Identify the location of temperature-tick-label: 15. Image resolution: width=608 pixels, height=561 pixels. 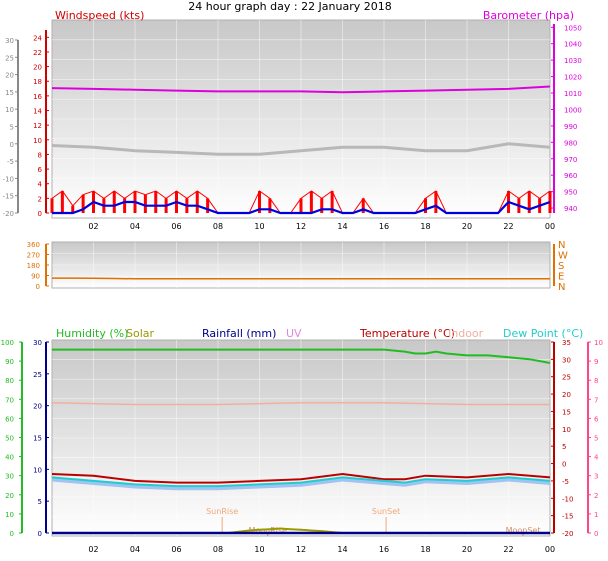
(566, 412).